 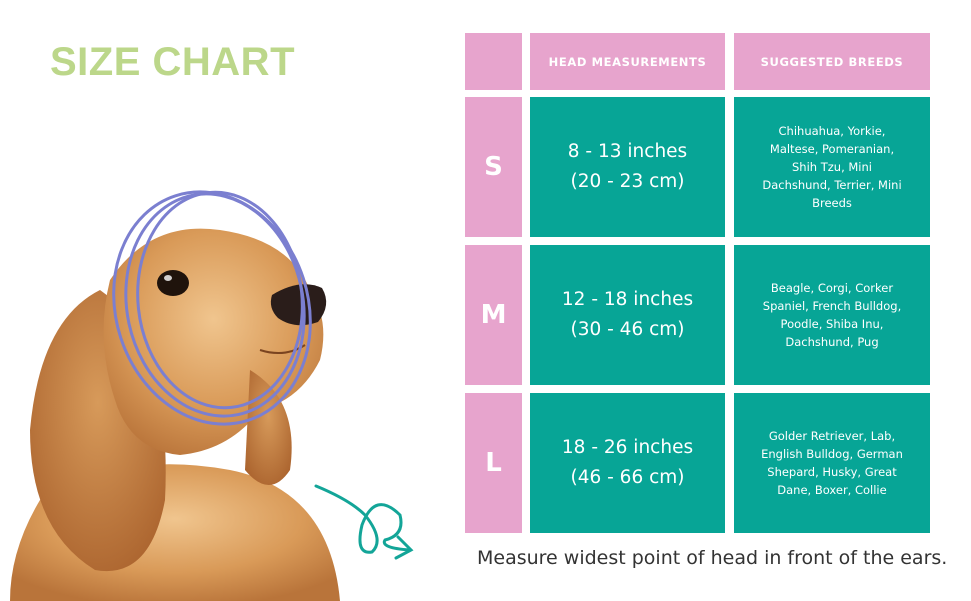 What do you see at coordinates (832, 61) in the screenshot?
I see `header-suggested-breeds: SUGGESTED BREEDS` at bounding box center [832, 61].